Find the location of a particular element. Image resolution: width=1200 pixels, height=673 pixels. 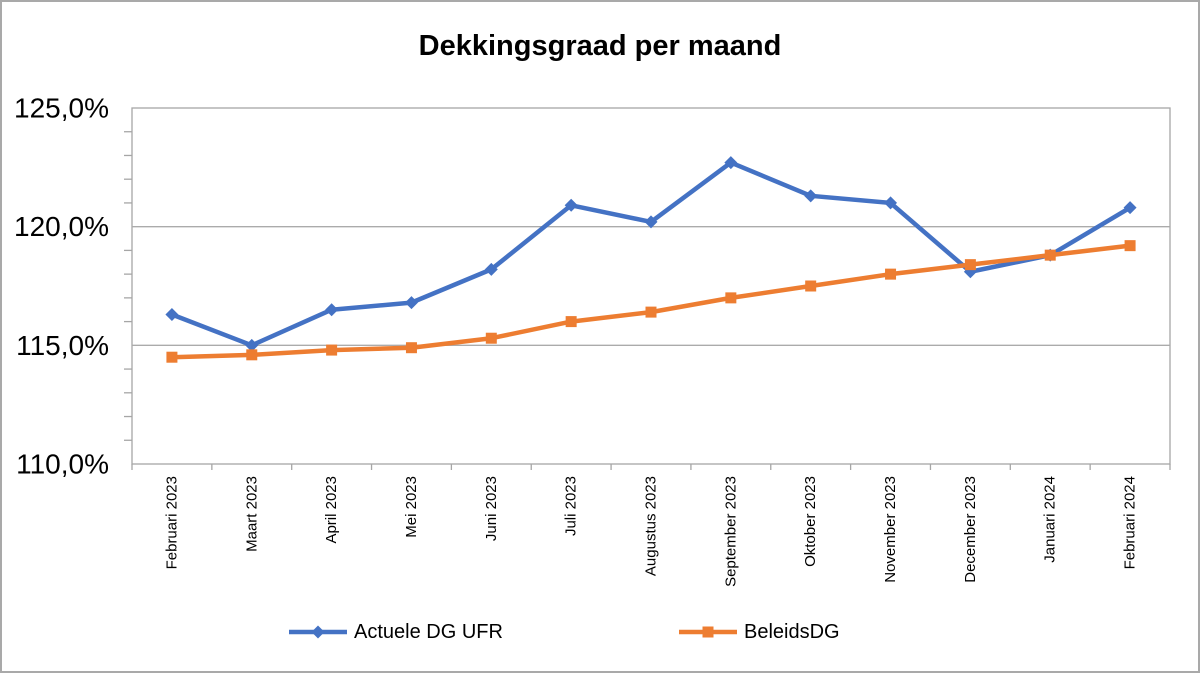

legend-item-actuele-dg-ufr: Actuele DG UFR is located at coordinates (396, 632).